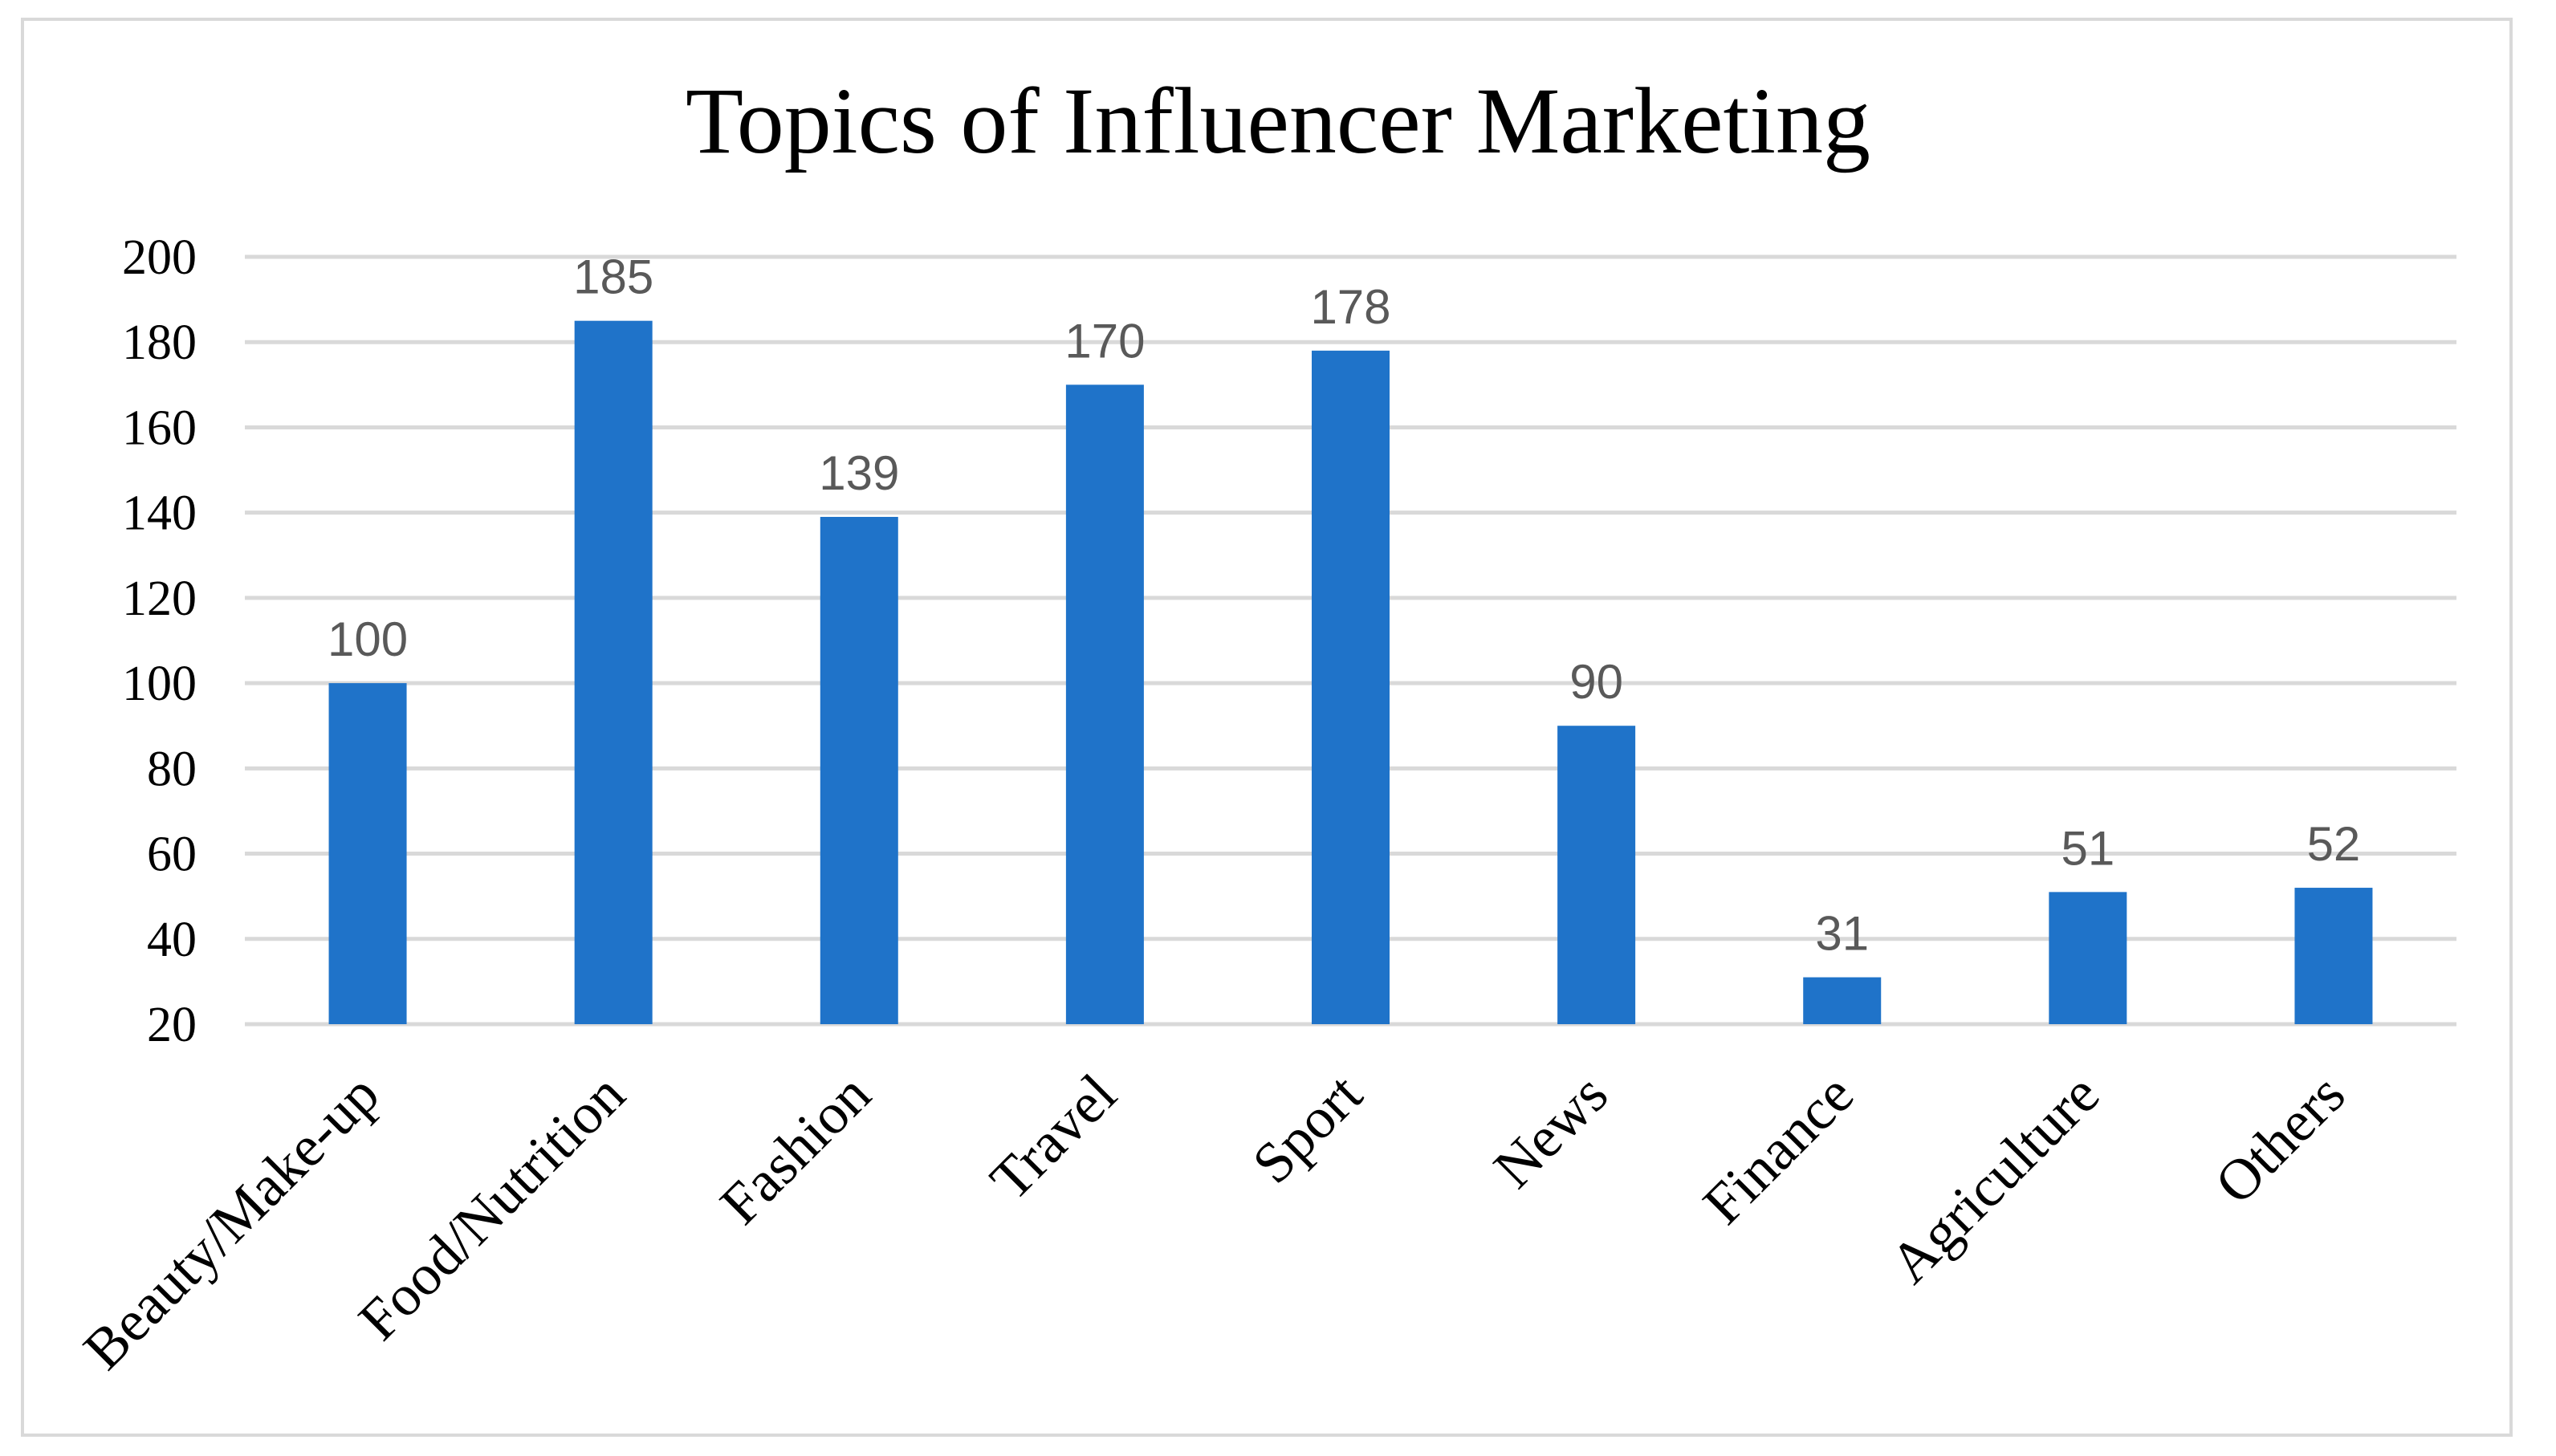  Describe the element at coordinates (1842, 934) in the screenshot. I see `data-label: 31` at that location.